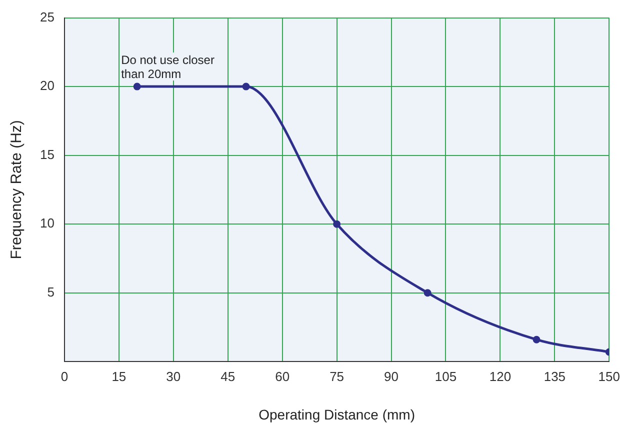  What do you see at coordinates (17, 190) in the screenshot?
I see `y-axis-title: Frequency Rate (Hz)` at bounding box center [17, 190].